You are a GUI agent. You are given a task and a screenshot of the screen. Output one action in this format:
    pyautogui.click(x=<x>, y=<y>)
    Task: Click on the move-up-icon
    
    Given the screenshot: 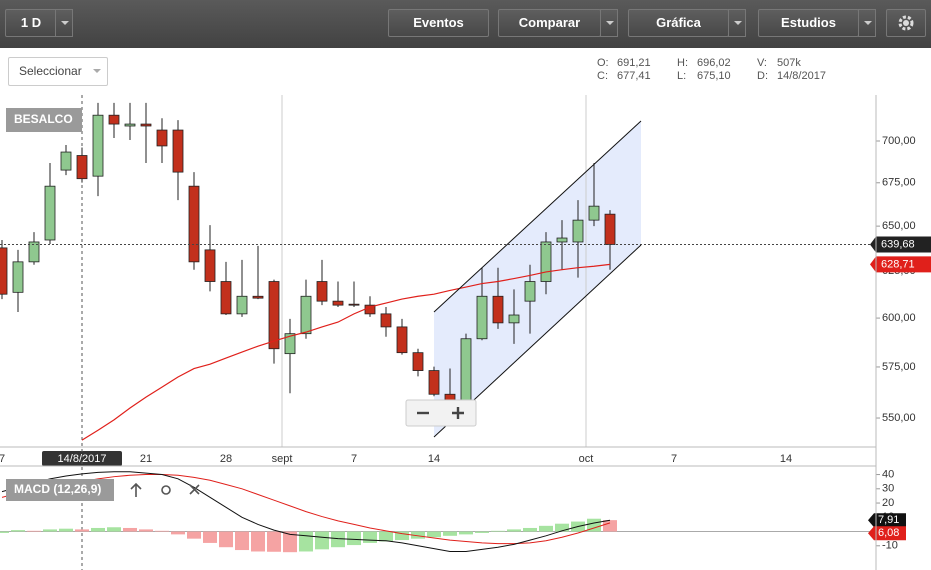 What is the action you would take?
    pyautogui.click(x=136, y=489)
    